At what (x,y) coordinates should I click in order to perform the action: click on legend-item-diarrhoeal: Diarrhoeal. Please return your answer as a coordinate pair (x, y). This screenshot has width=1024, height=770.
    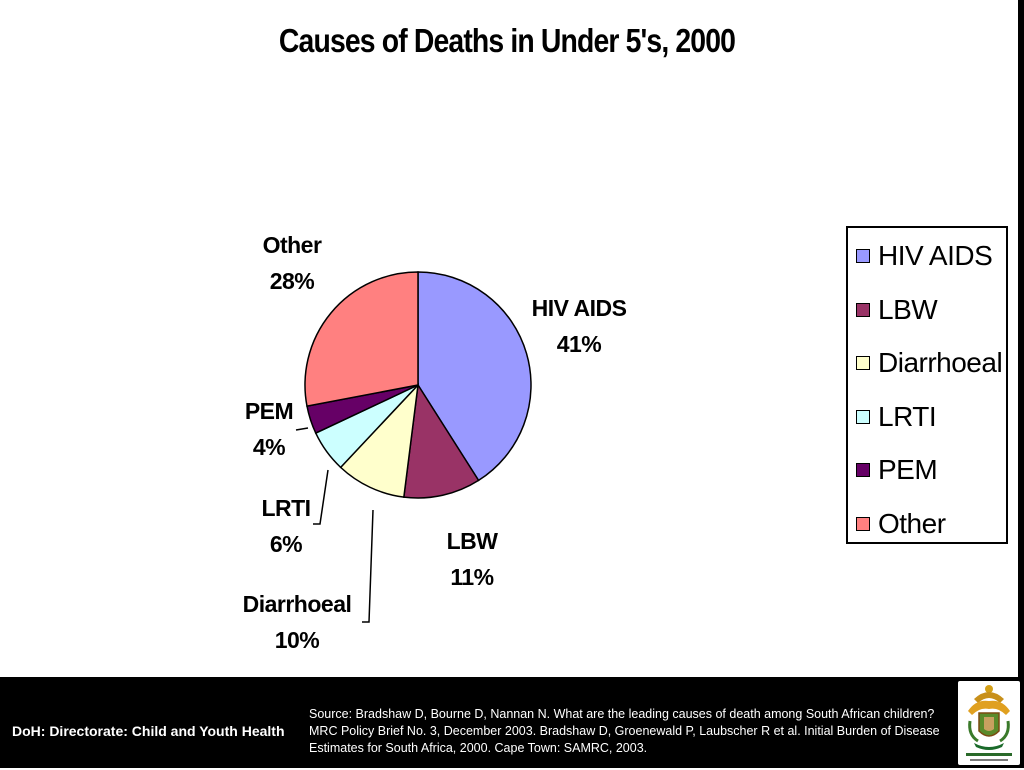
    Looking at the image, I should click on (929, 363).